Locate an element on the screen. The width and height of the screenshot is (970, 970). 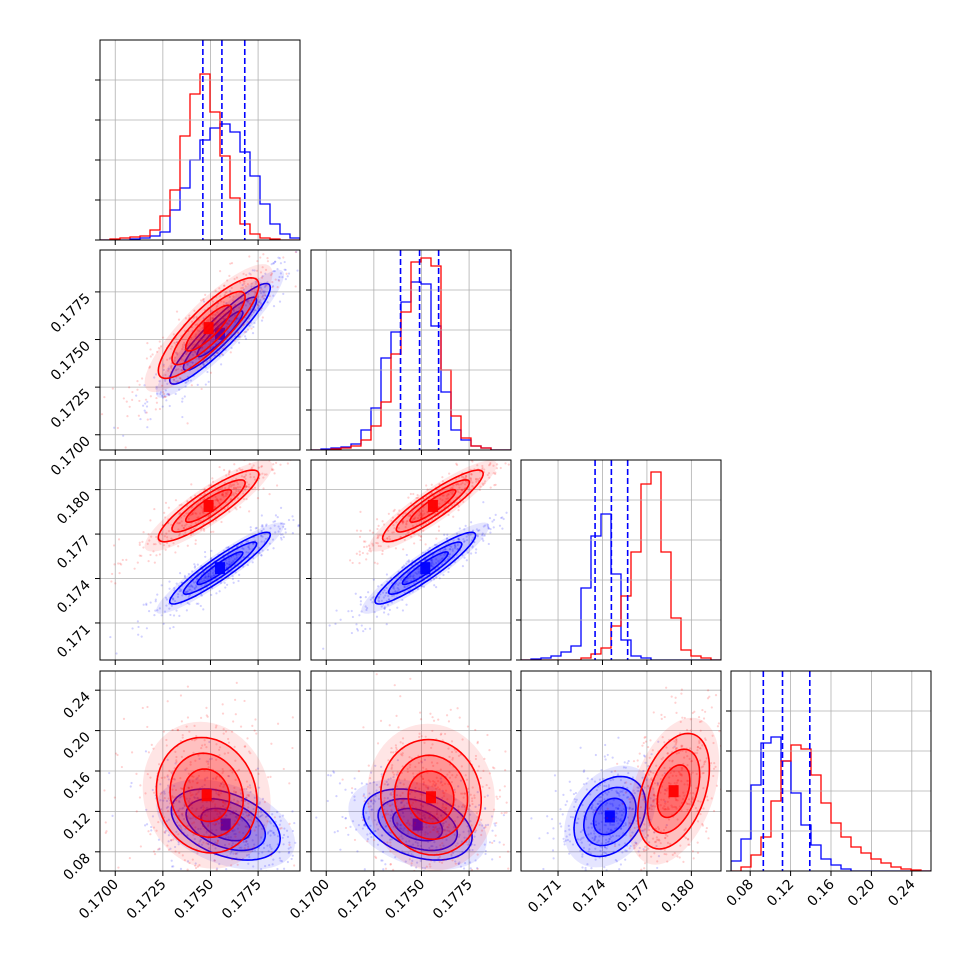
grid is located at coordinates (186, 140).